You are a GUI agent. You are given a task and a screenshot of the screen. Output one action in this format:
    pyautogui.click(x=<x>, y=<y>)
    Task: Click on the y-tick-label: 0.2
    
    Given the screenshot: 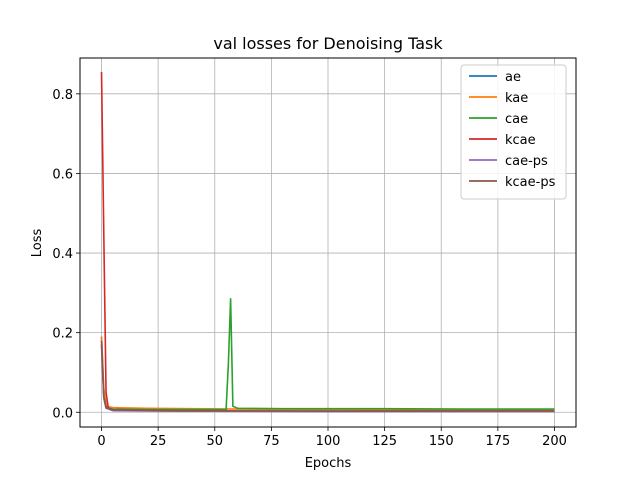 What is the action you would take?
    pyautogui.click(x=62, y=334)
    